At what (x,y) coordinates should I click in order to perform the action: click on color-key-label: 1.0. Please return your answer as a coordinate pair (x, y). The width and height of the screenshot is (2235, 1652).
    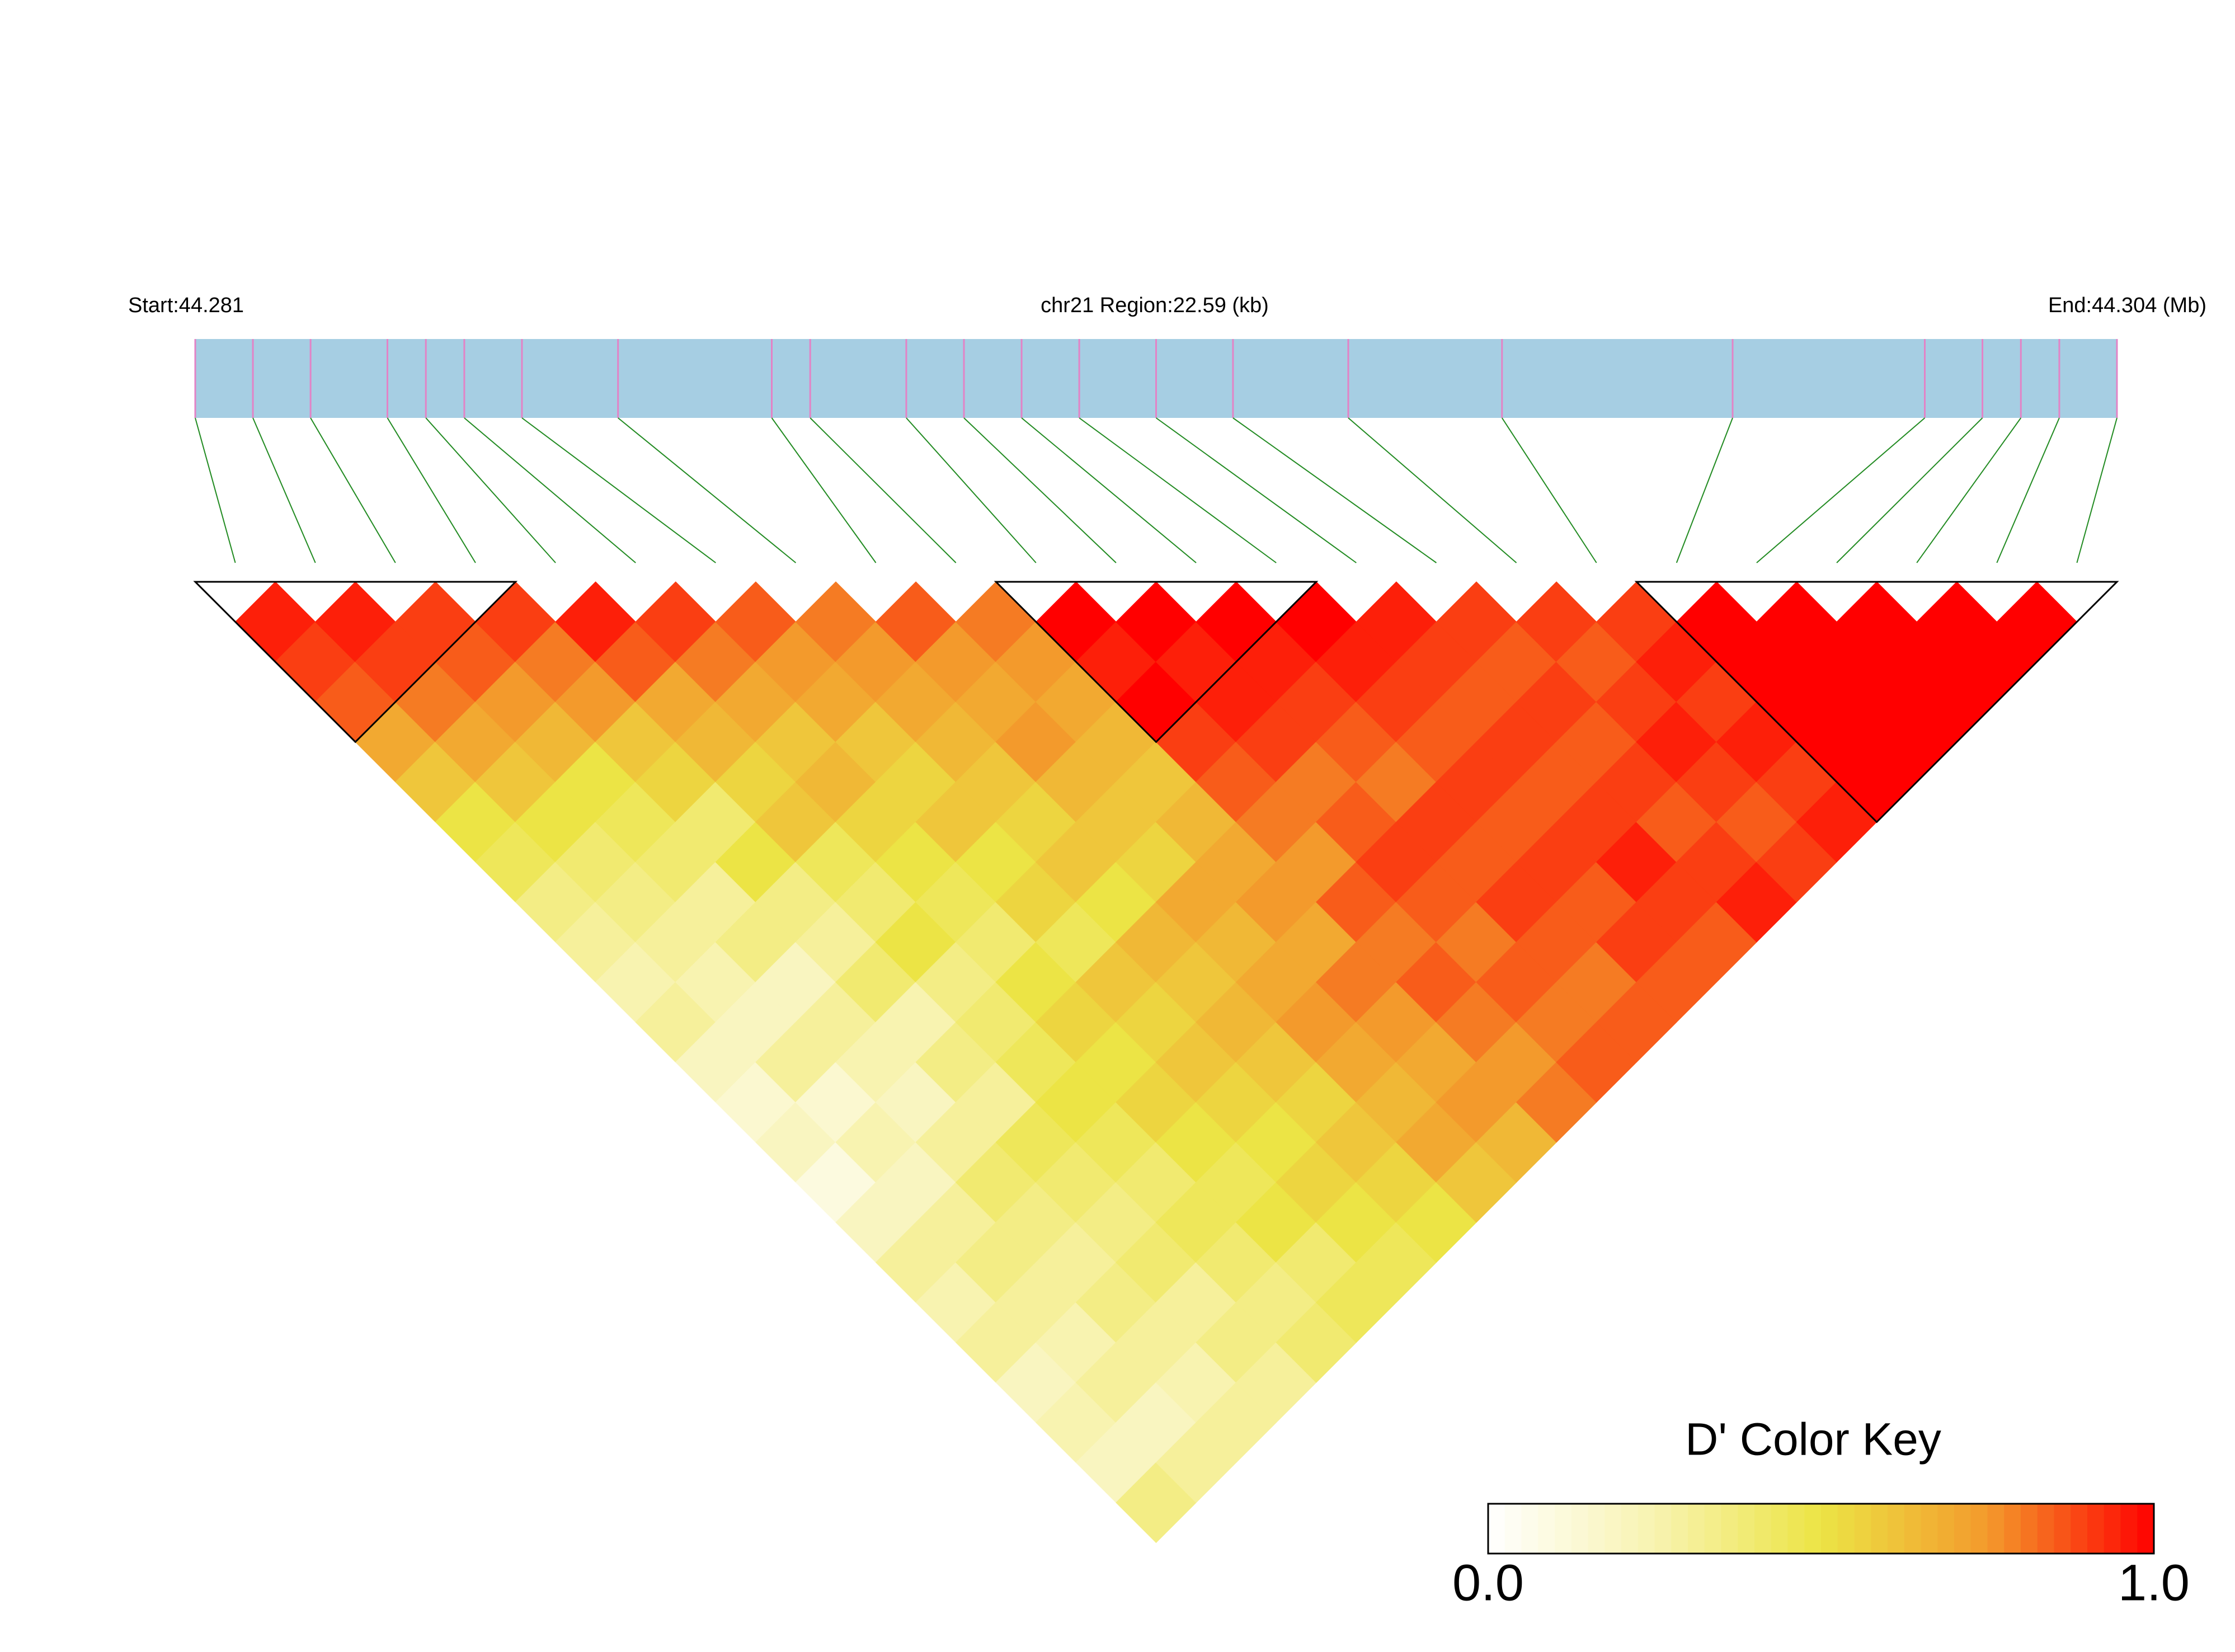
    Looking at the image, I should click on (2154, 1582).